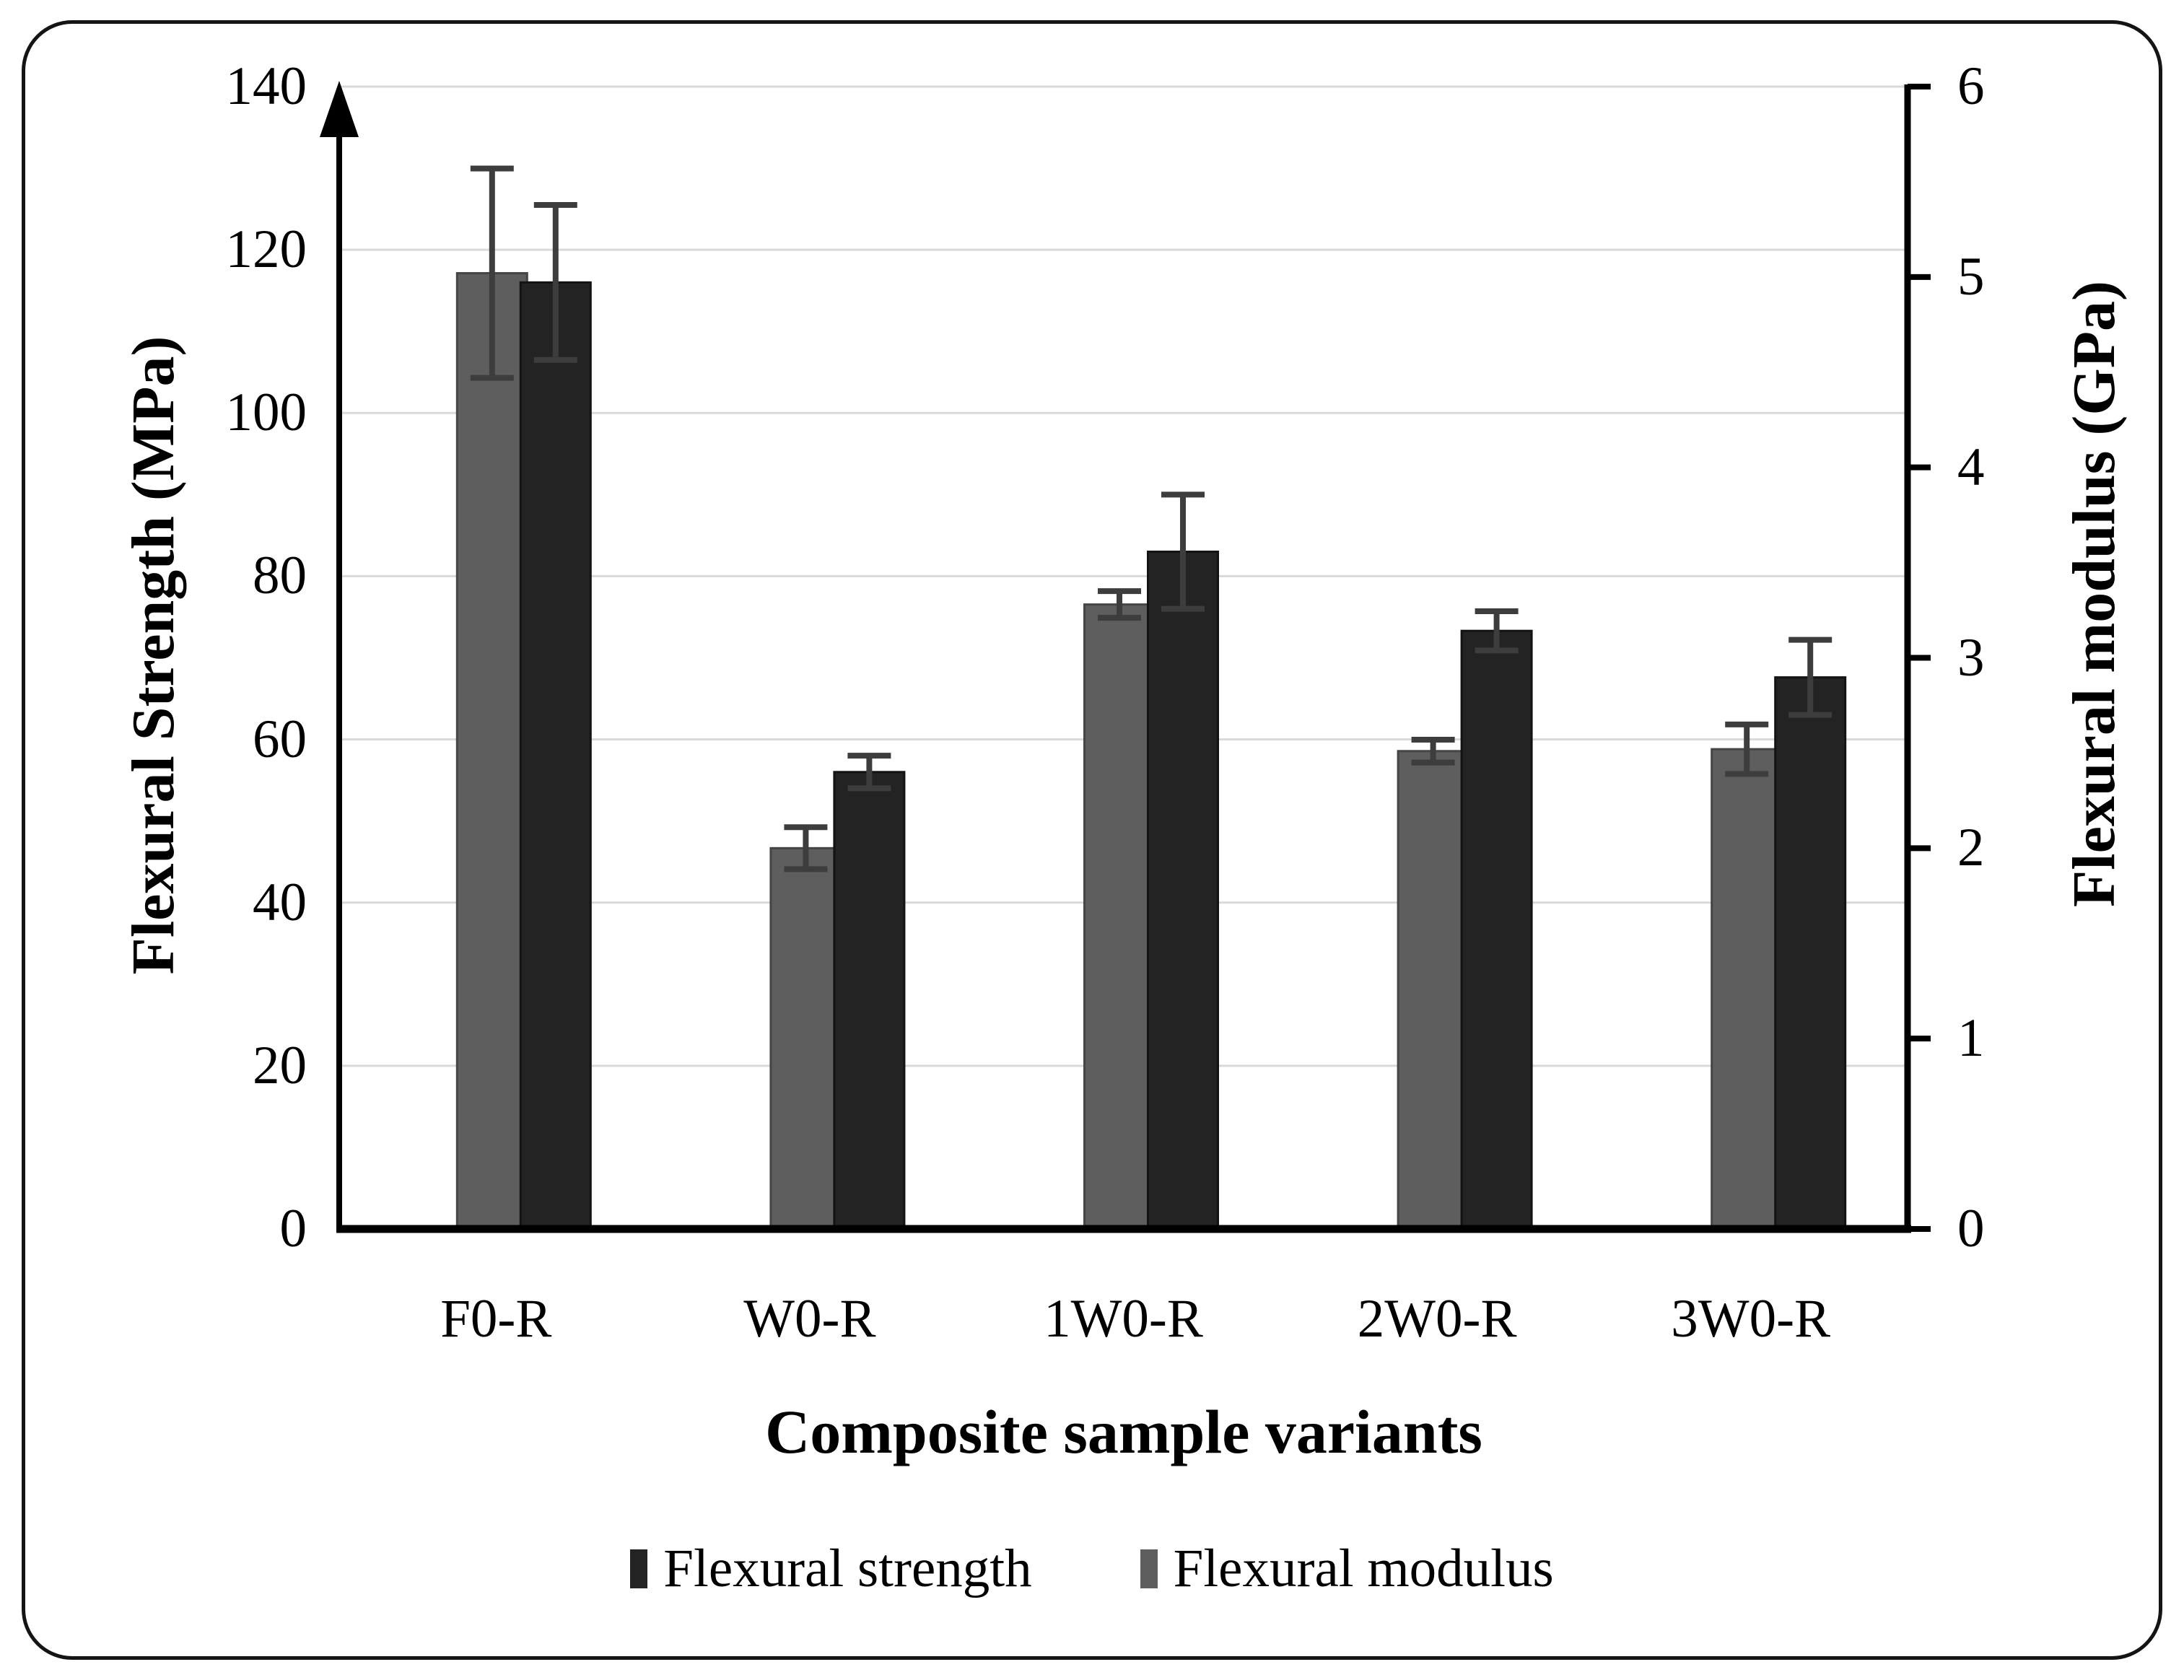  What do you see at coordinates (1971, 848) in the screenshot?
I see `right-axis-tick-label: 2` at bounding box center [1971, 848].